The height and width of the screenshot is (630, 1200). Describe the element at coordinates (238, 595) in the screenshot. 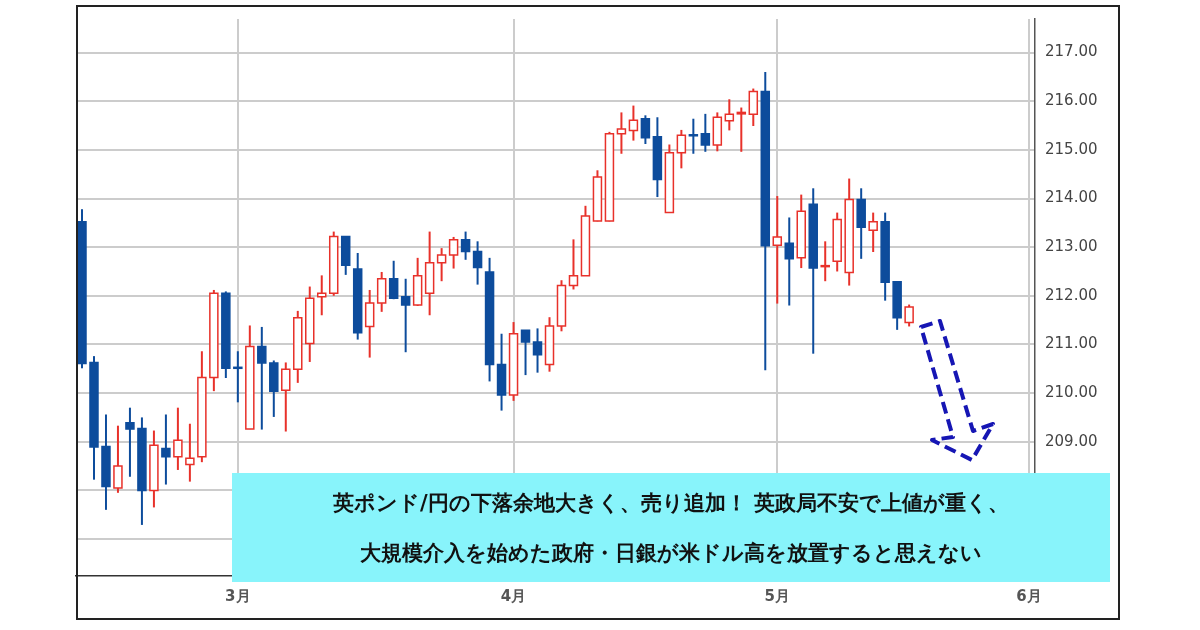

I see `x-tick-label: 3月` at that location.